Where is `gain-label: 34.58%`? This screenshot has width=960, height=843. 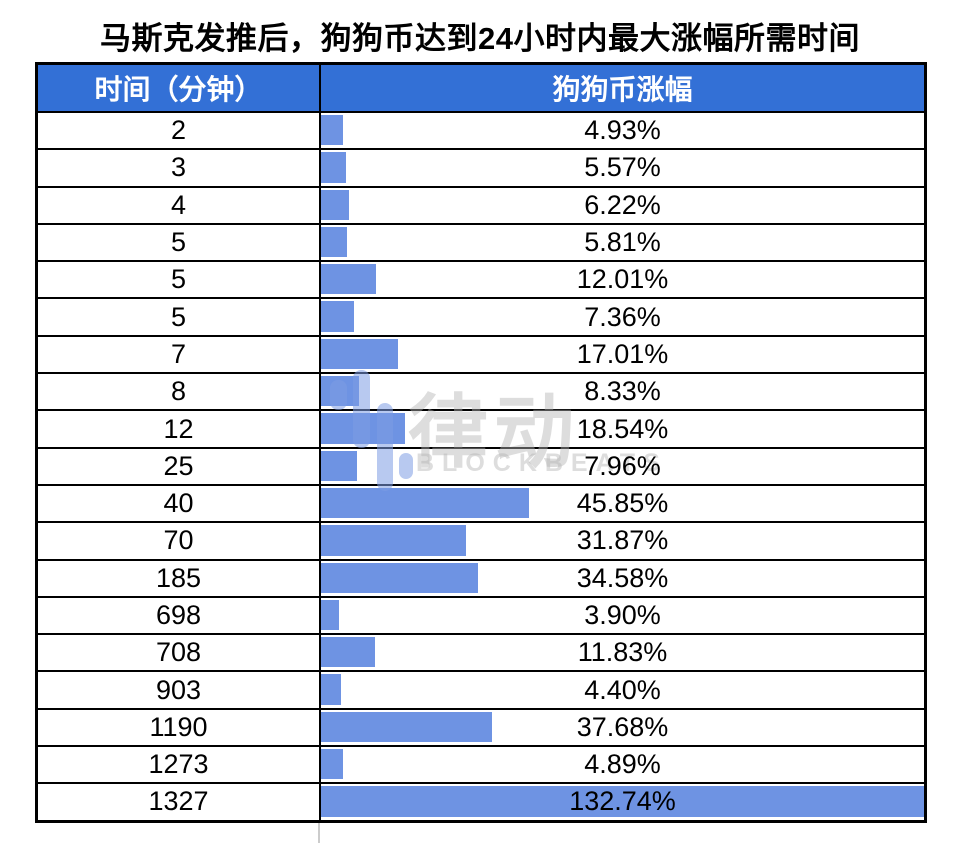 gain-label: 34.58% is located at coordinates (622, 577).